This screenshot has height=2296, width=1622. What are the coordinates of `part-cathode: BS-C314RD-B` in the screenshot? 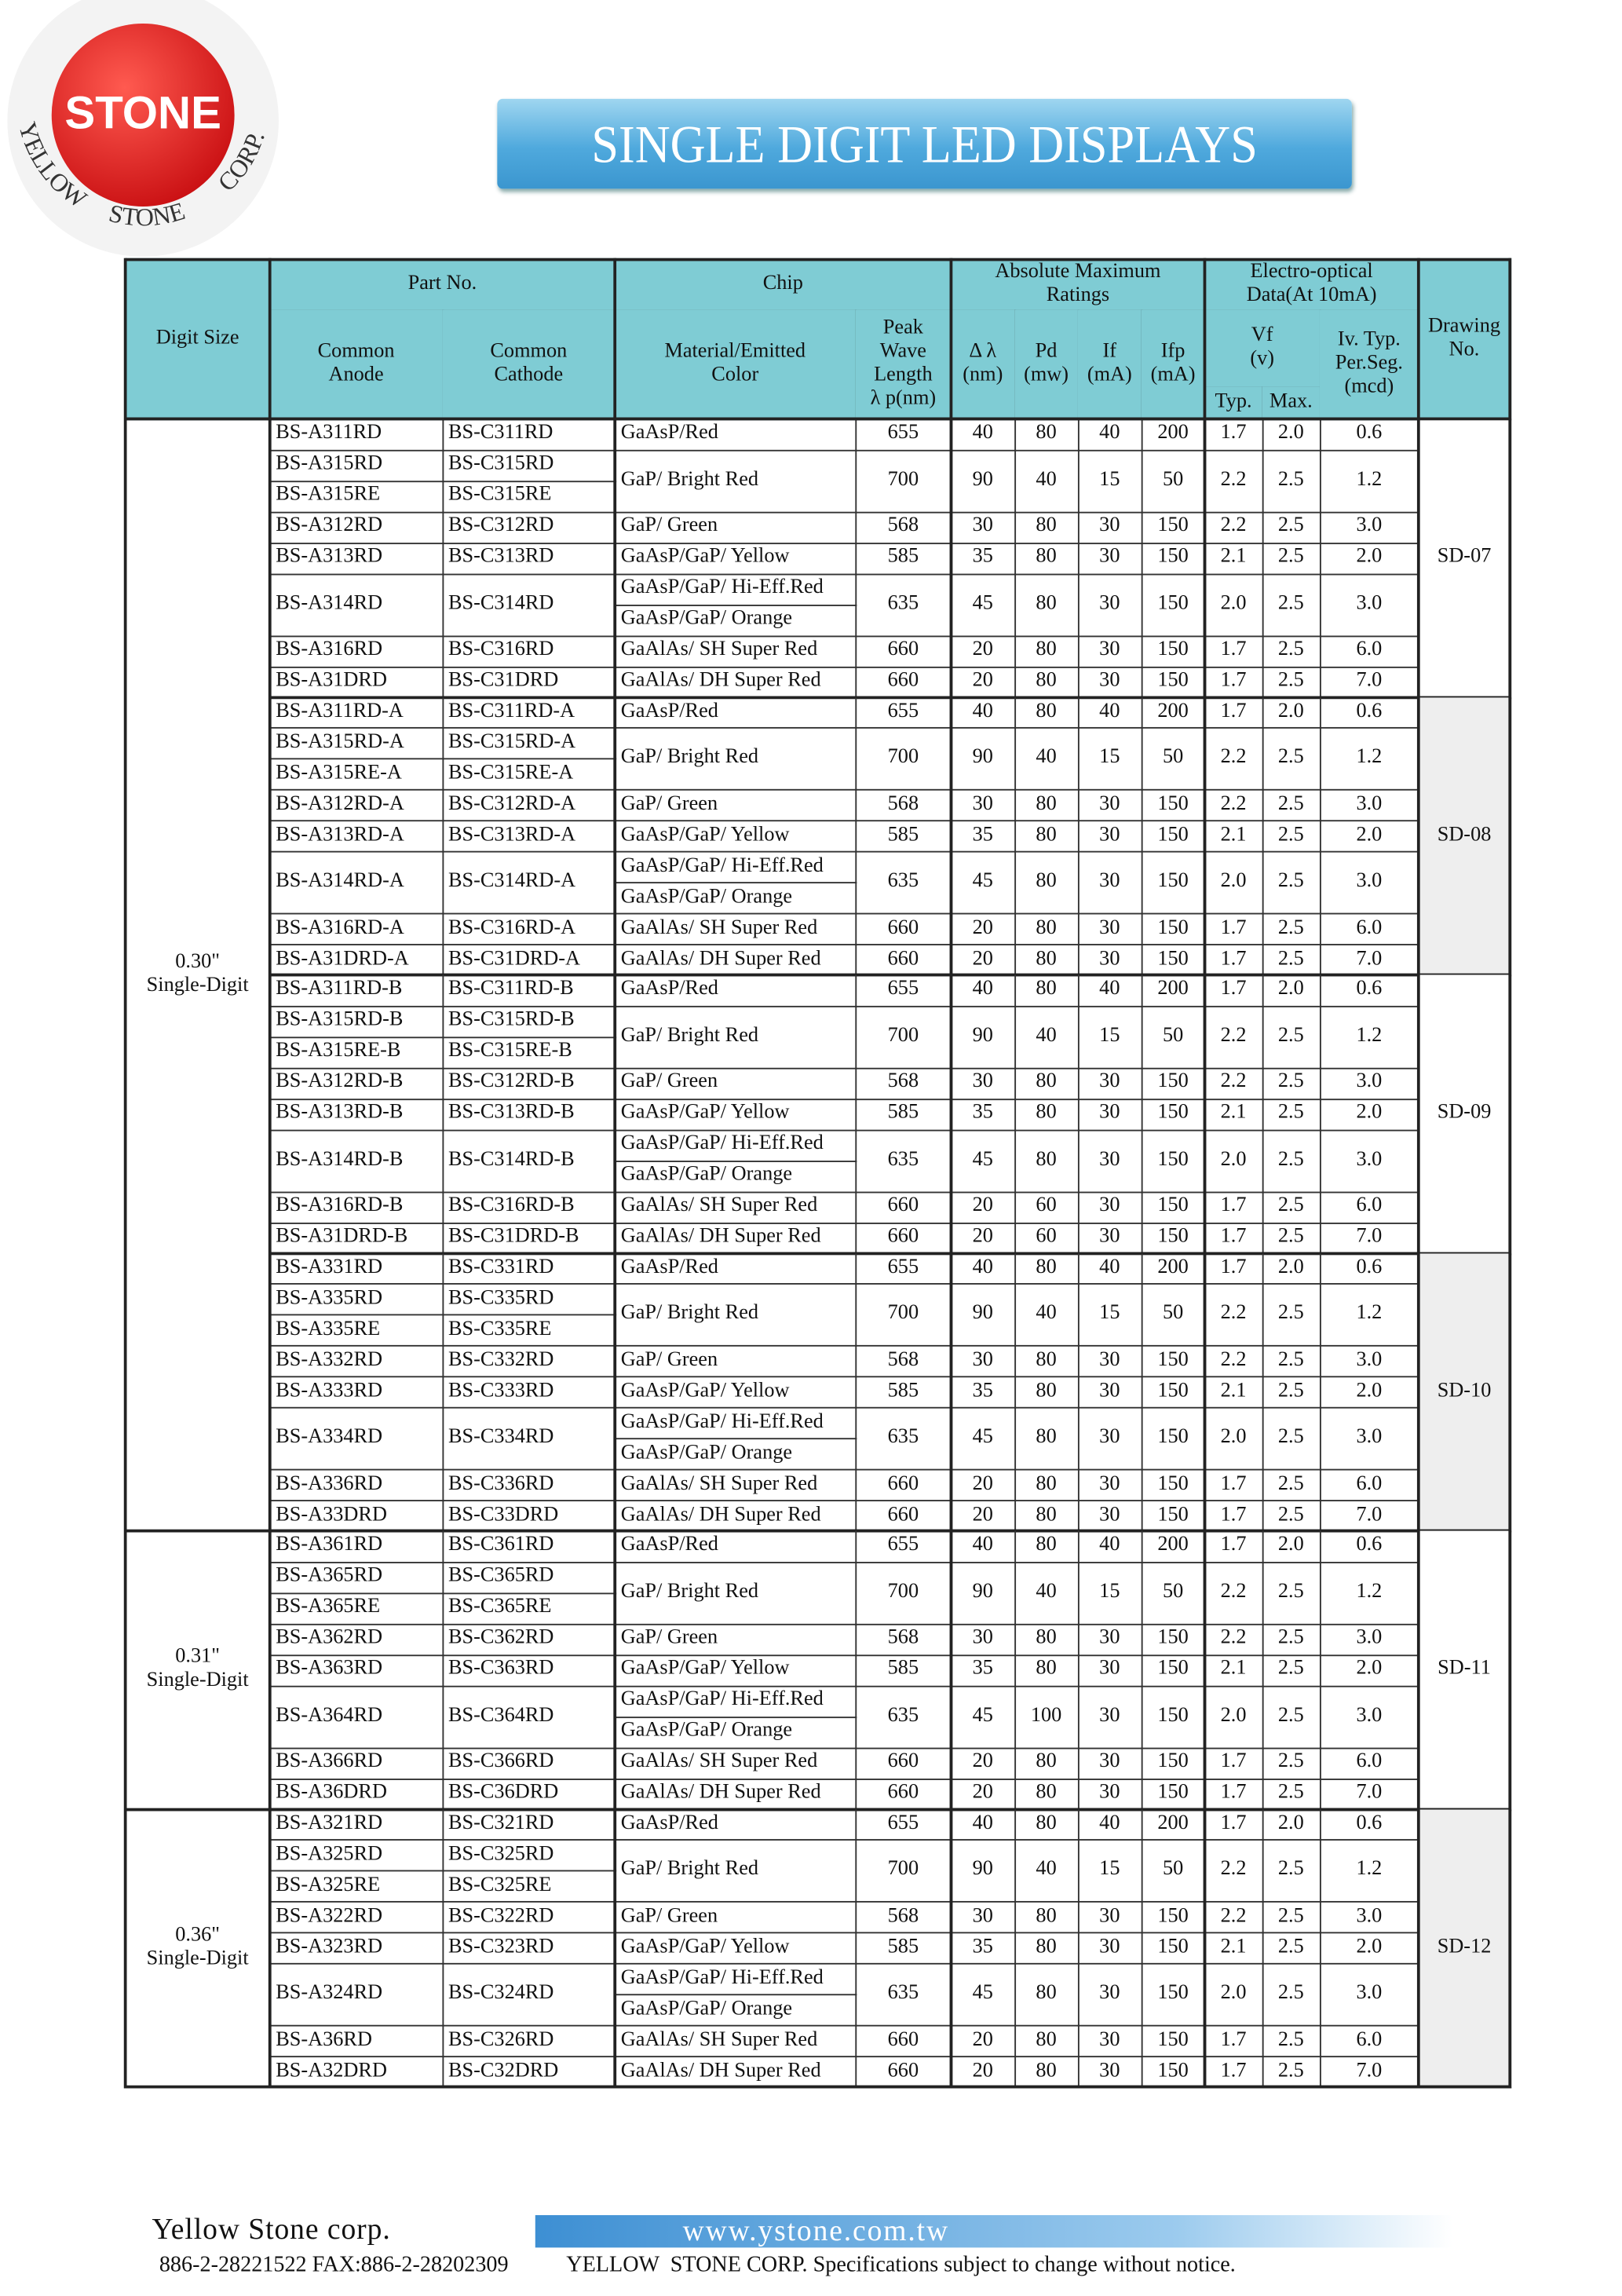 It's located at (529, 1161).